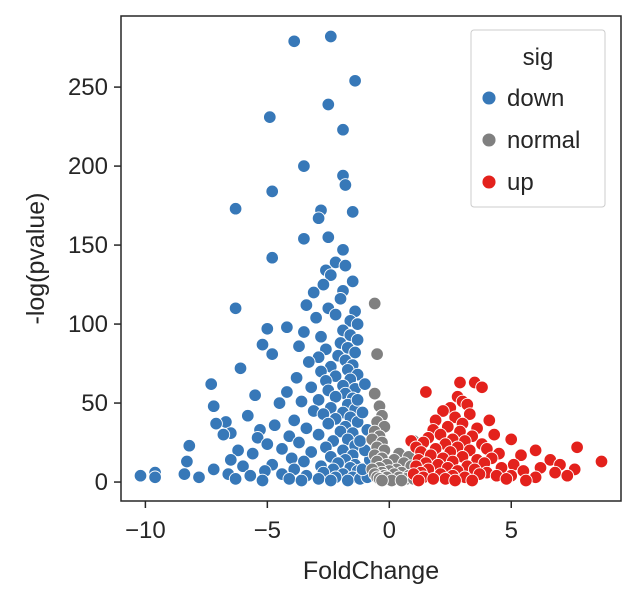 This screenshot has height=600, width=636. What do you see at coordinates (489, 182) in the screenshot?
I see `legend-marker-up` at bounding box center [489, 182].